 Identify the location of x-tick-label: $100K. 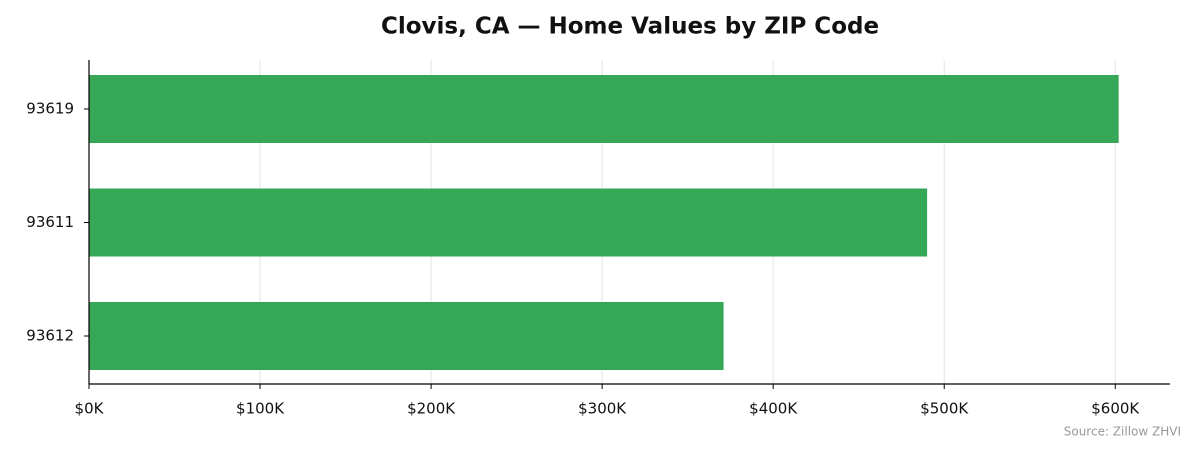
(260, 409).